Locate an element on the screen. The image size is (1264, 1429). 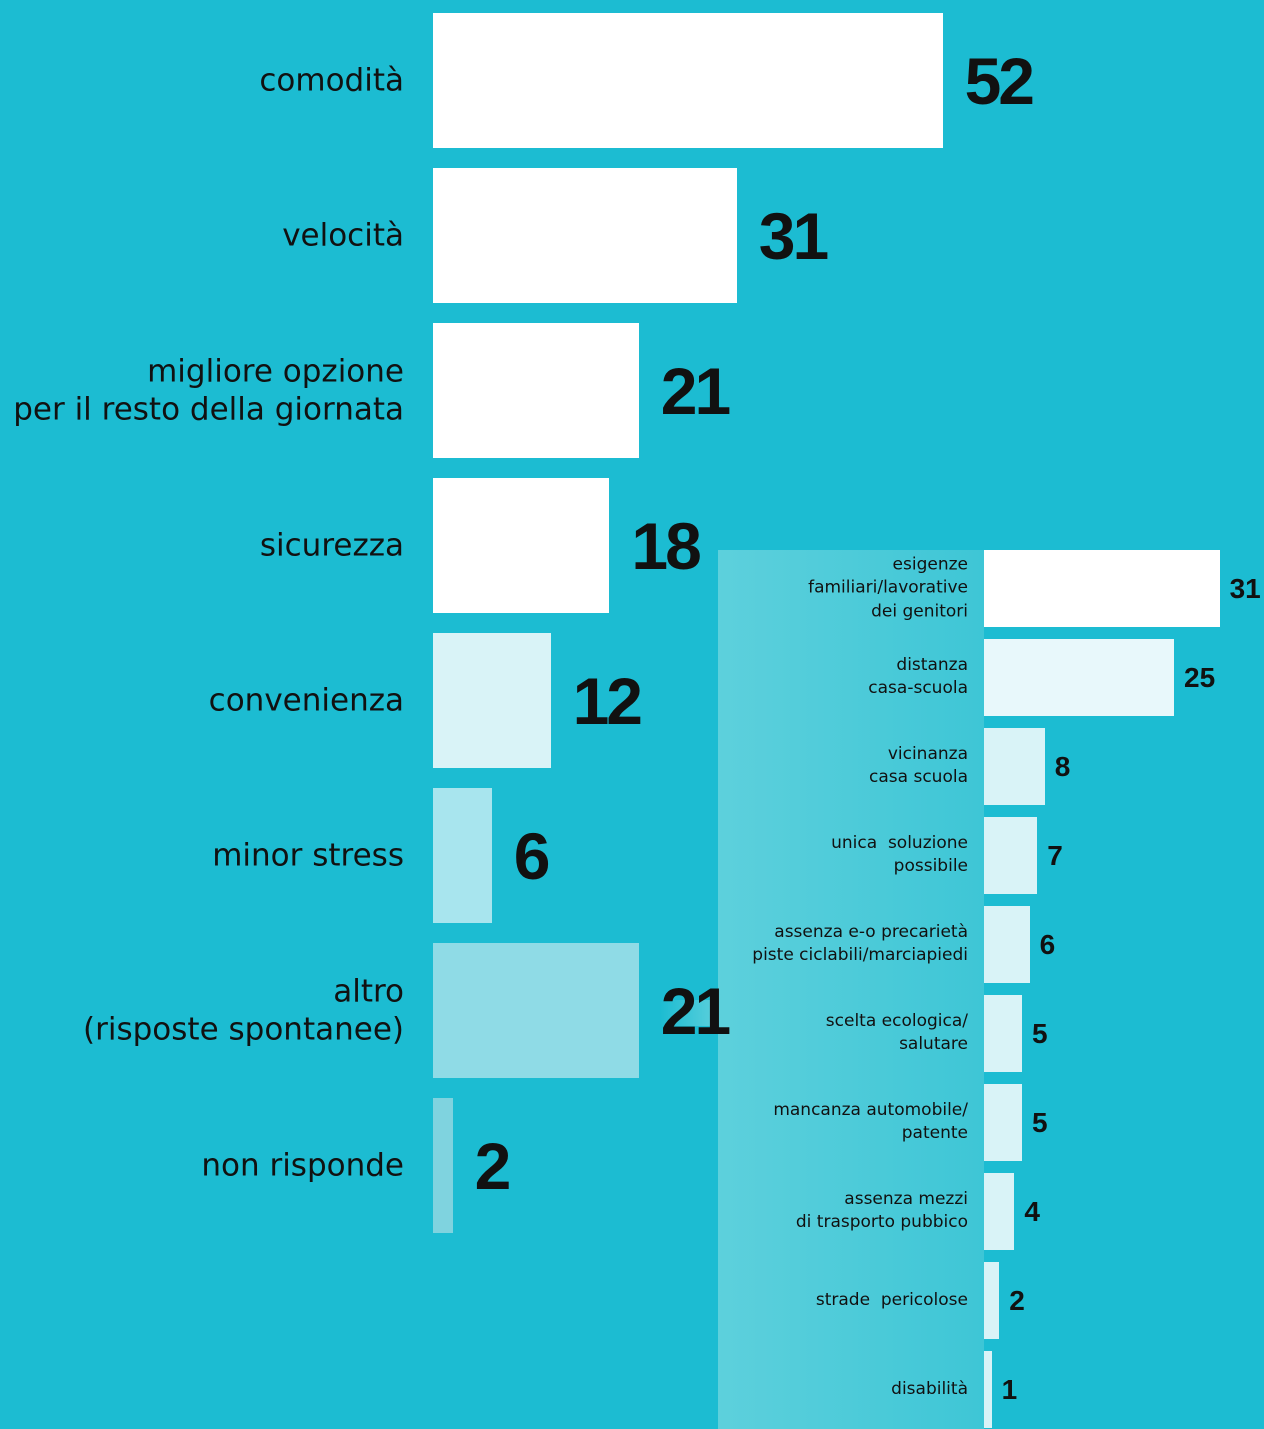
category-label: scelta ecologica/ salutare is located at coordinates (896, 1032).